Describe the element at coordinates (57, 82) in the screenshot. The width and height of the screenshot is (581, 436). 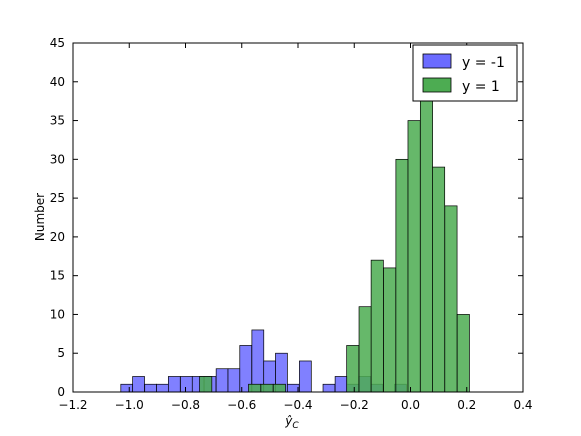
I see `y-tick-label: 40` at that location.